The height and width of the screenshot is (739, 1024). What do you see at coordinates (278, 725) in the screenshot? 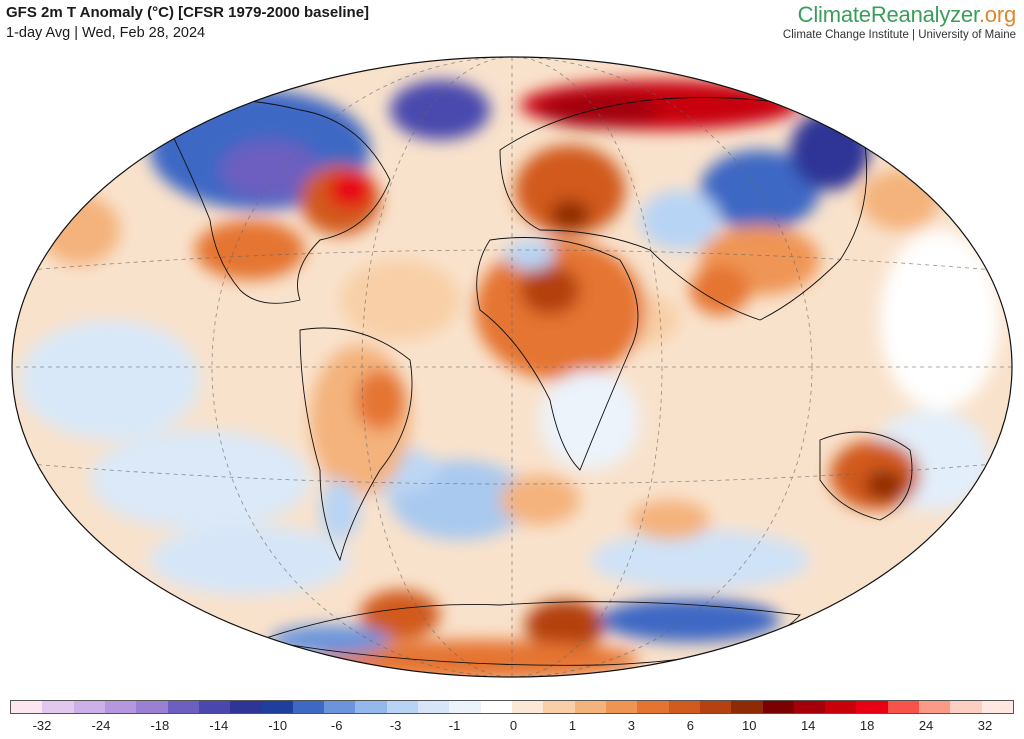
I see `colorbar-tick-label: -10` at bounding box center [278, 725].